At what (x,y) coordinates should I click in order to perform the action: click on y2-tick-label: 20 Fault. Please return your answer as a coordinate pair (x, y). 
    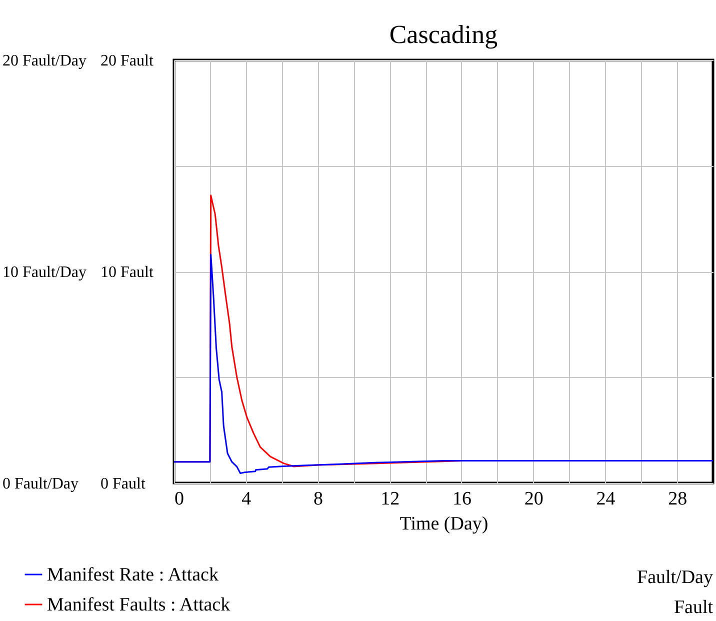
    Looking at the image, I should click on (127, 61).